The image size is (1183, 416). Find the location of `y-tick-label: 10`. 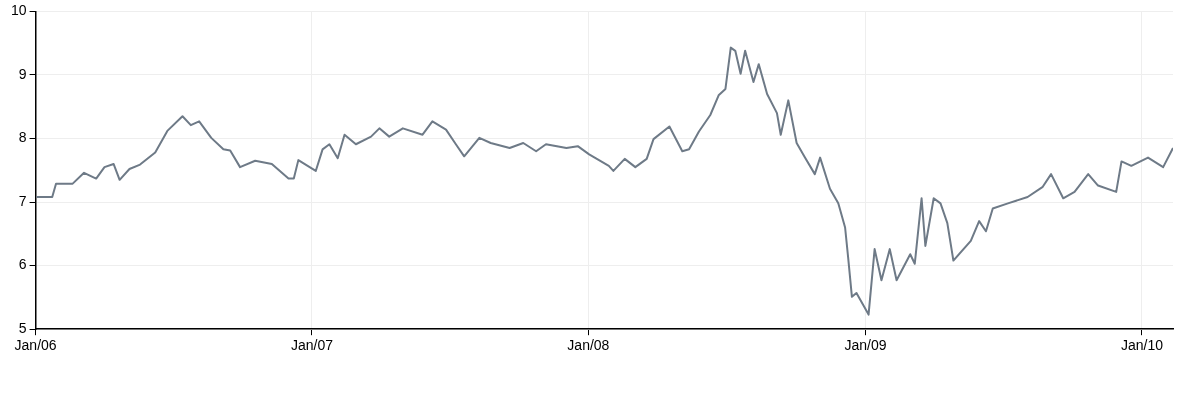

y-tick-label: 10 is located at coordinates (18, 10).